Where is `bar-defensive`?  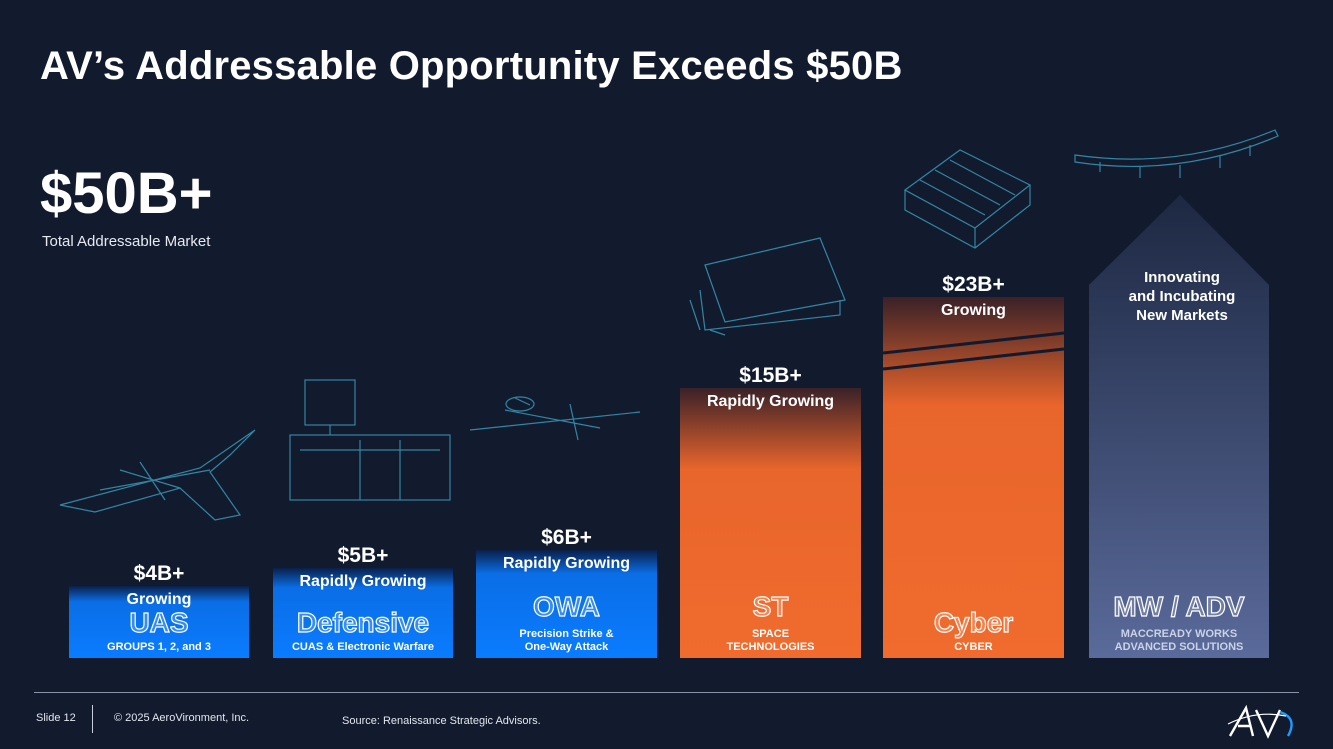
bar-defensive is located at coordinates (363, 613).